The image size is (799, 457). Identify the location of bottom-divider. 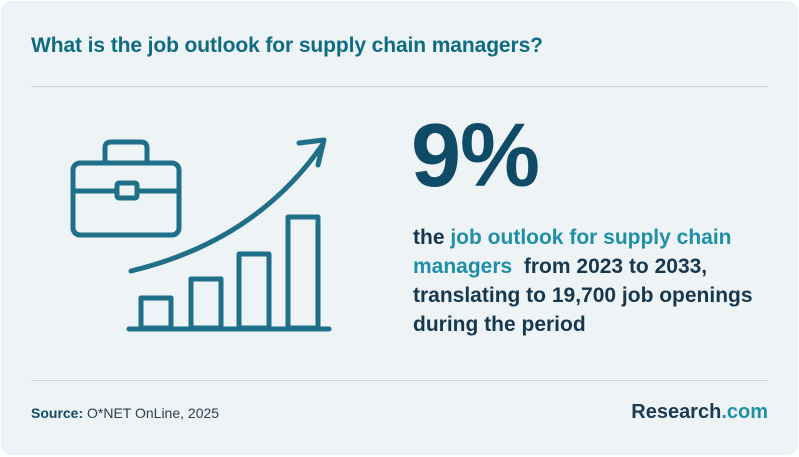
(399, 380).